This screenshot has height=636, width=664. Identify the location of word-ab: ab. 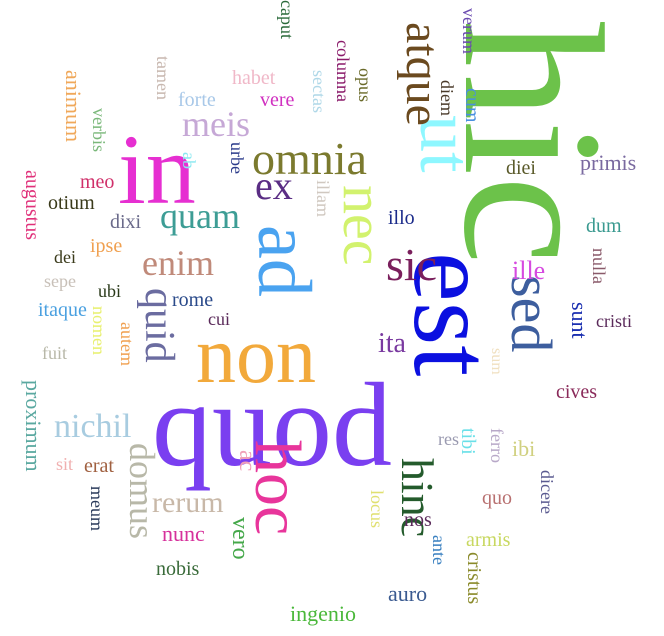
(189, 160).